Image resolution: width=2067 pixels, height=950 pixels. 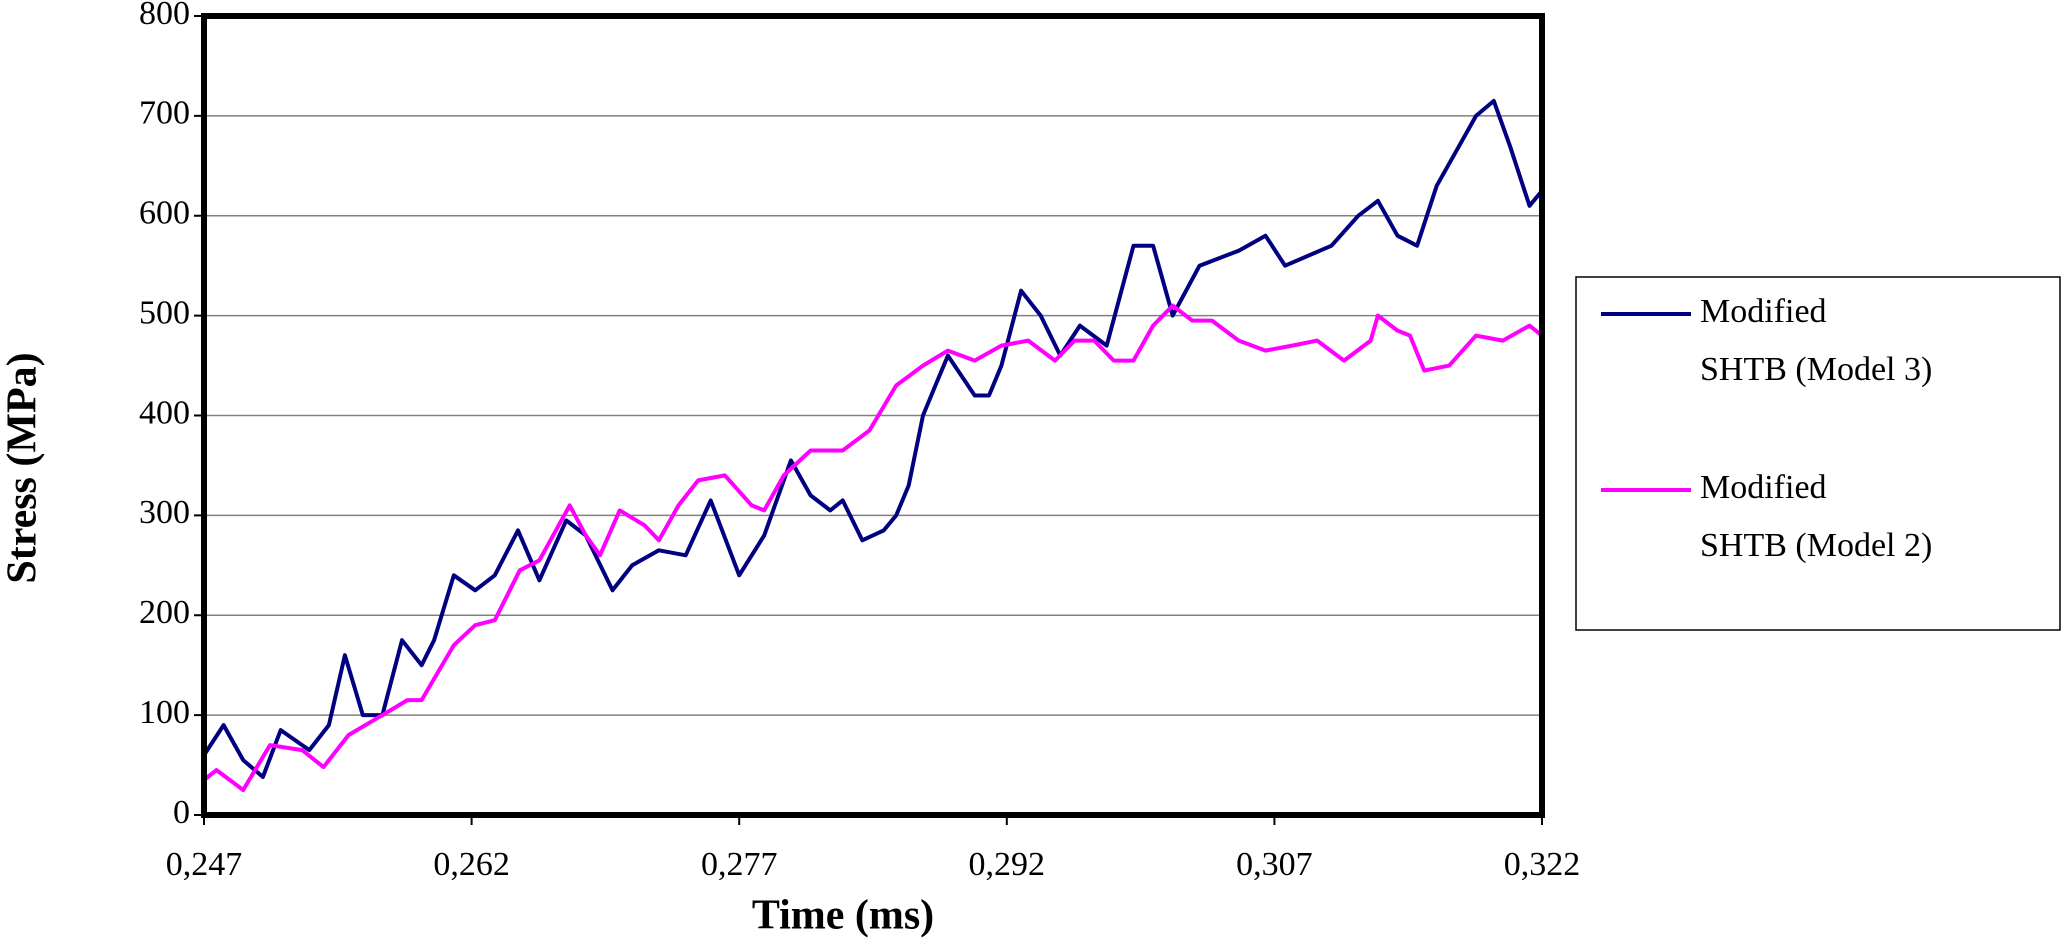 What do you see at coordinates (1818, 453) in the screenshot?
I see `legend-box` at bounding box center [1818, 453].